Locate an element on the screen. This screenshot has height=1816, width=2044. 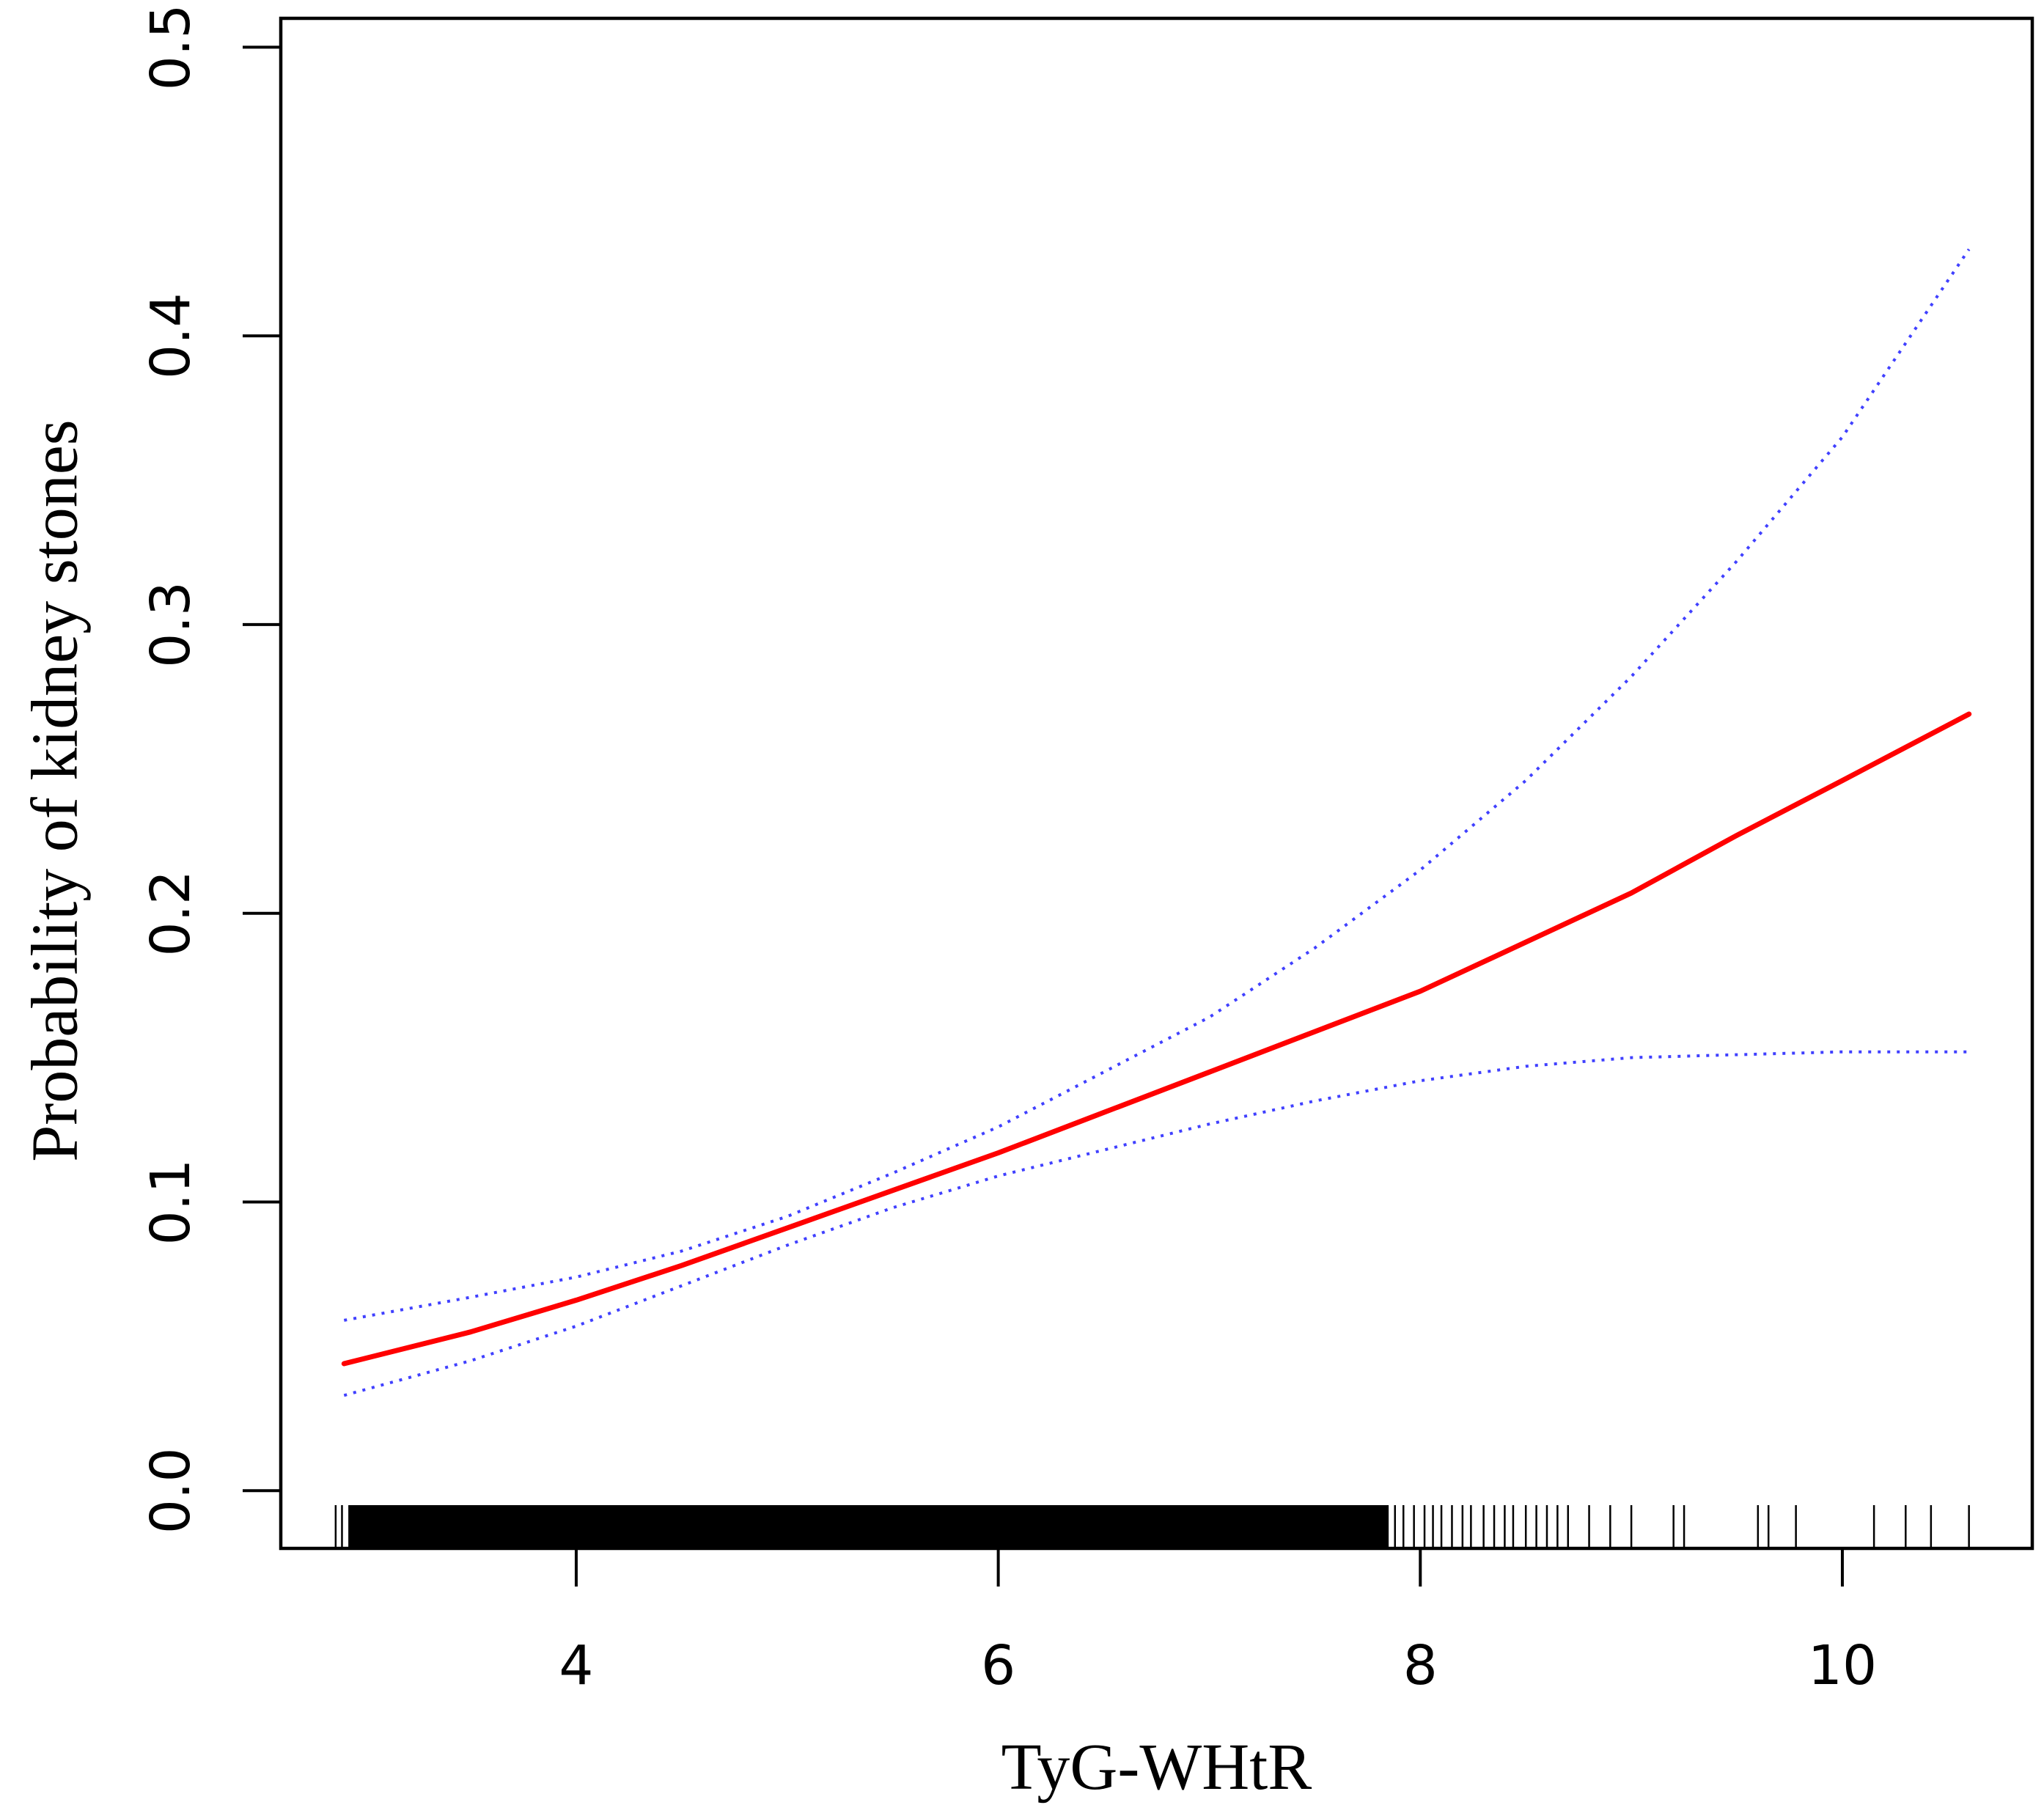
x-tick-label-0: 4 is located at coordinates (576, 1666).